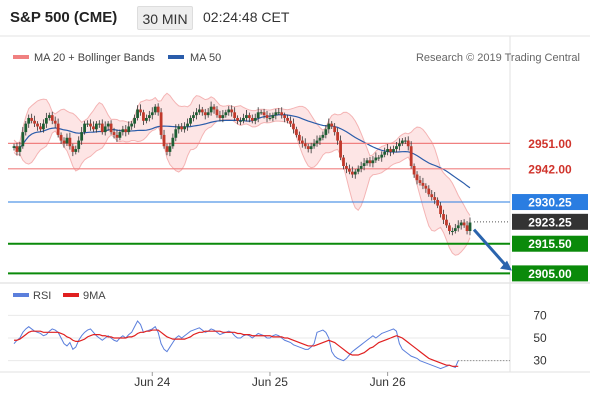 This screenshot has height=400, width=590. I want to click on timeframe-selector: 30 MIN, so click(165, 18).